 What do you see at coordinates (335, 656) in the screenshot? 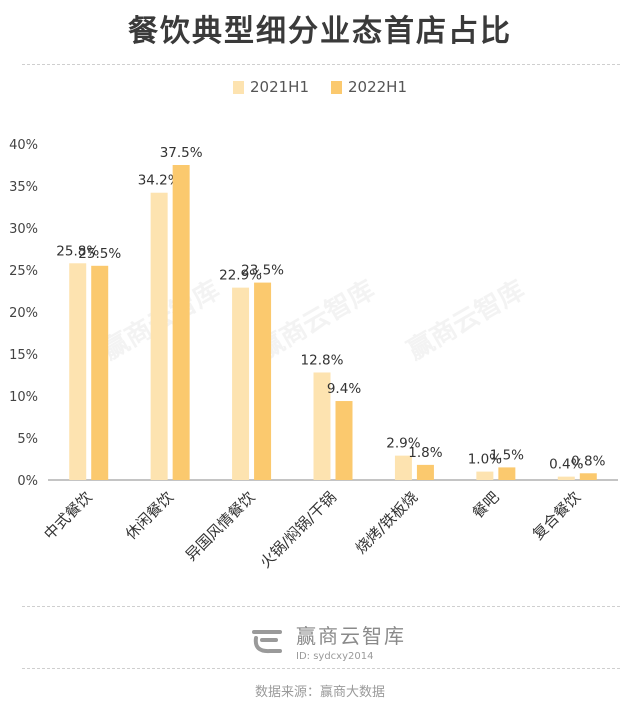
I see `footer-id: ID: sydcxy2014` at bounding box center [335, 656].